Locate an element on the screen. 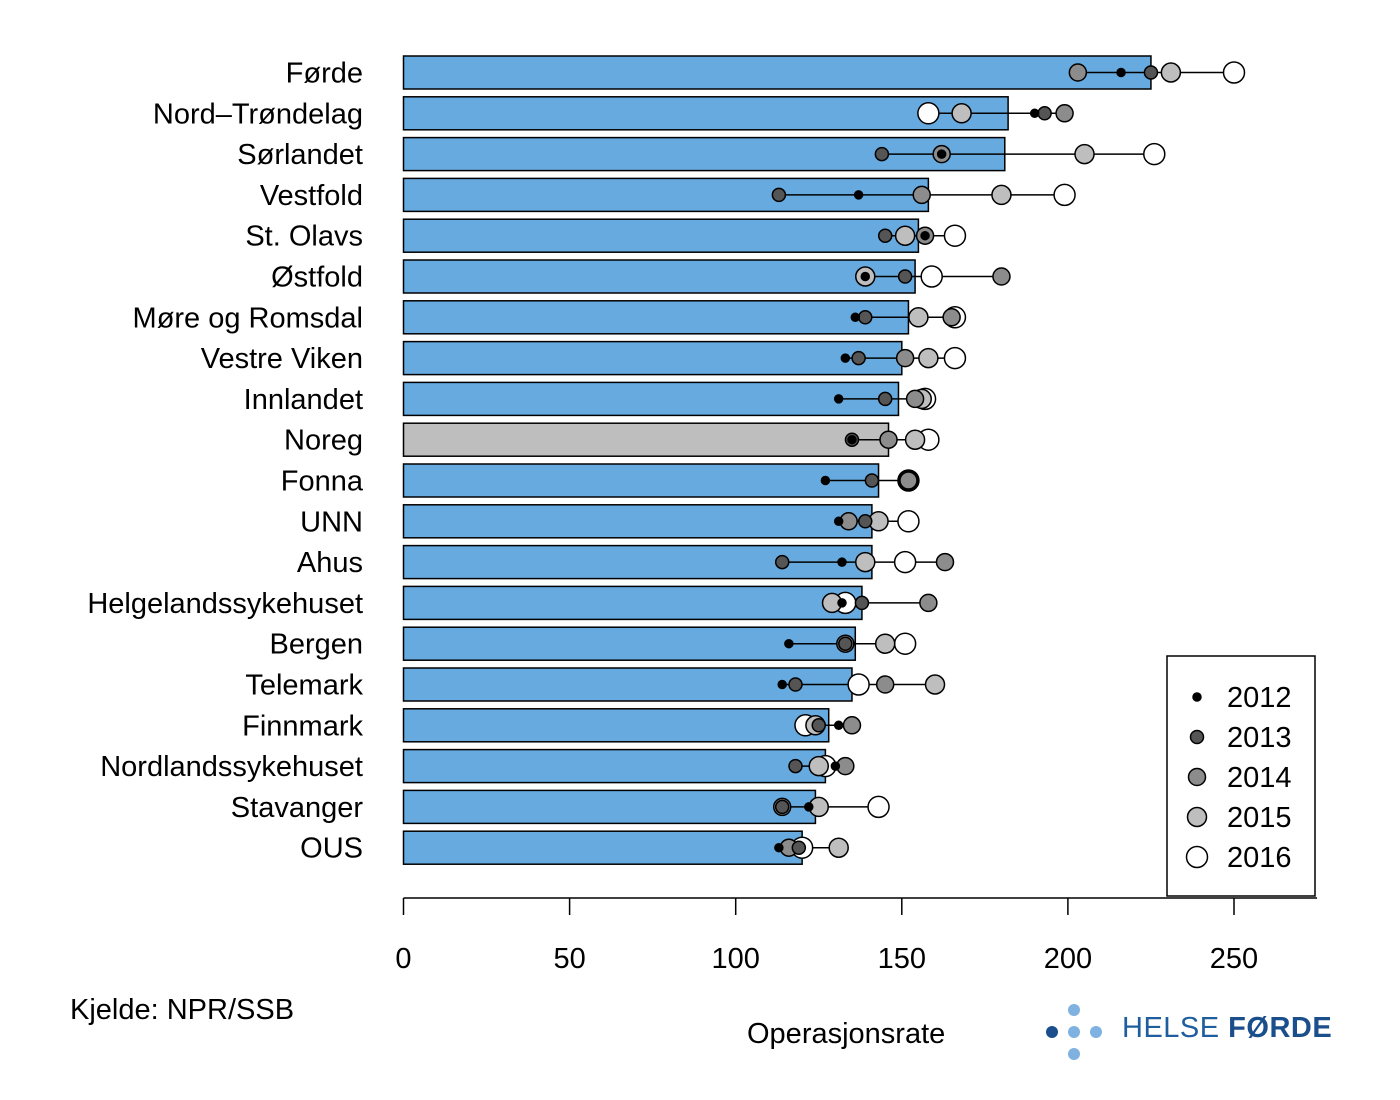 The width and height of the screenshot is (1400, 1100). bar-unn is located at coordinates (637, 521).